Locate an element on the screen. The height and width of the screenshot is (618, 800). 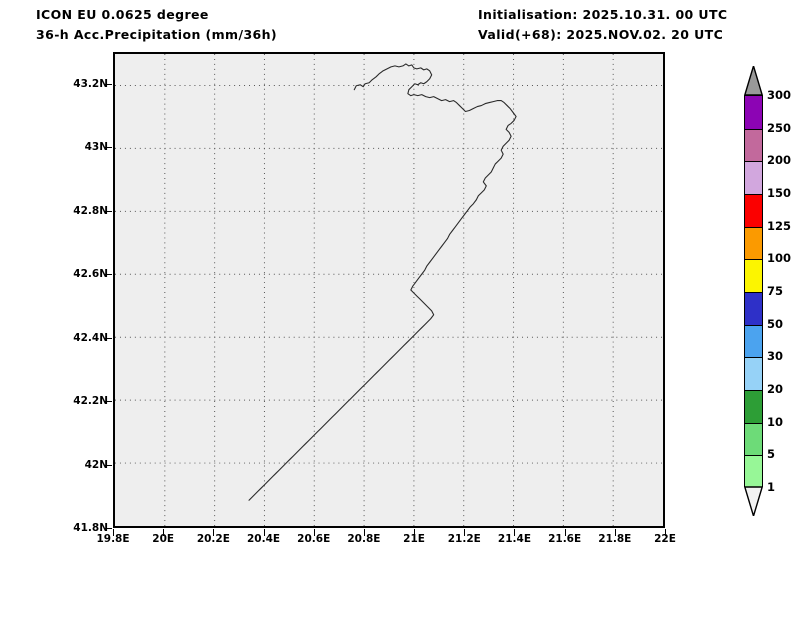
x-tick-label-11: 22E is located at coordinates (665, 539).